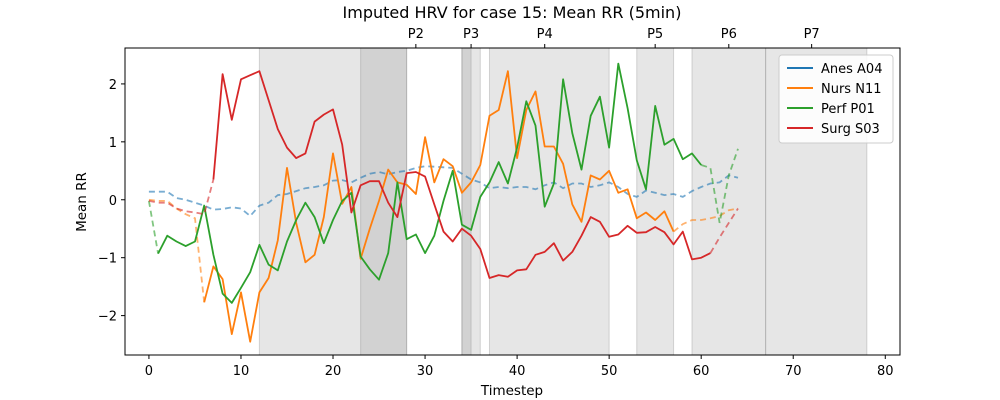 This screenshot has height=400, width=1000. I want to click on legend-label-anes-a04: Anes A04, so click(851, 69).